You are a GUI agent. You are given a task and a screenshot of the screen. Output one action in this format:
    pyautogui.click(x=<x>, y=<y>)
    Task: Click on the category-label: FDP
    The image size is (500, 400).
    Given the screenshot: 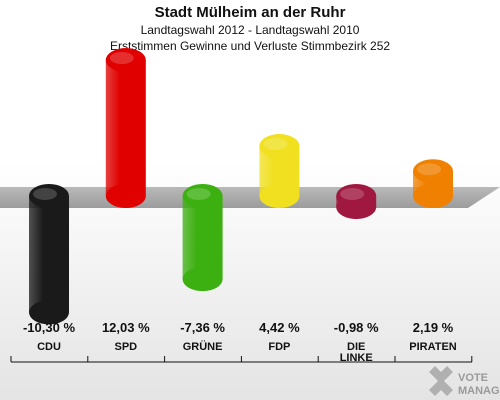 What is the action you would take?
    pyautogui.click(x=279, y=347)
    